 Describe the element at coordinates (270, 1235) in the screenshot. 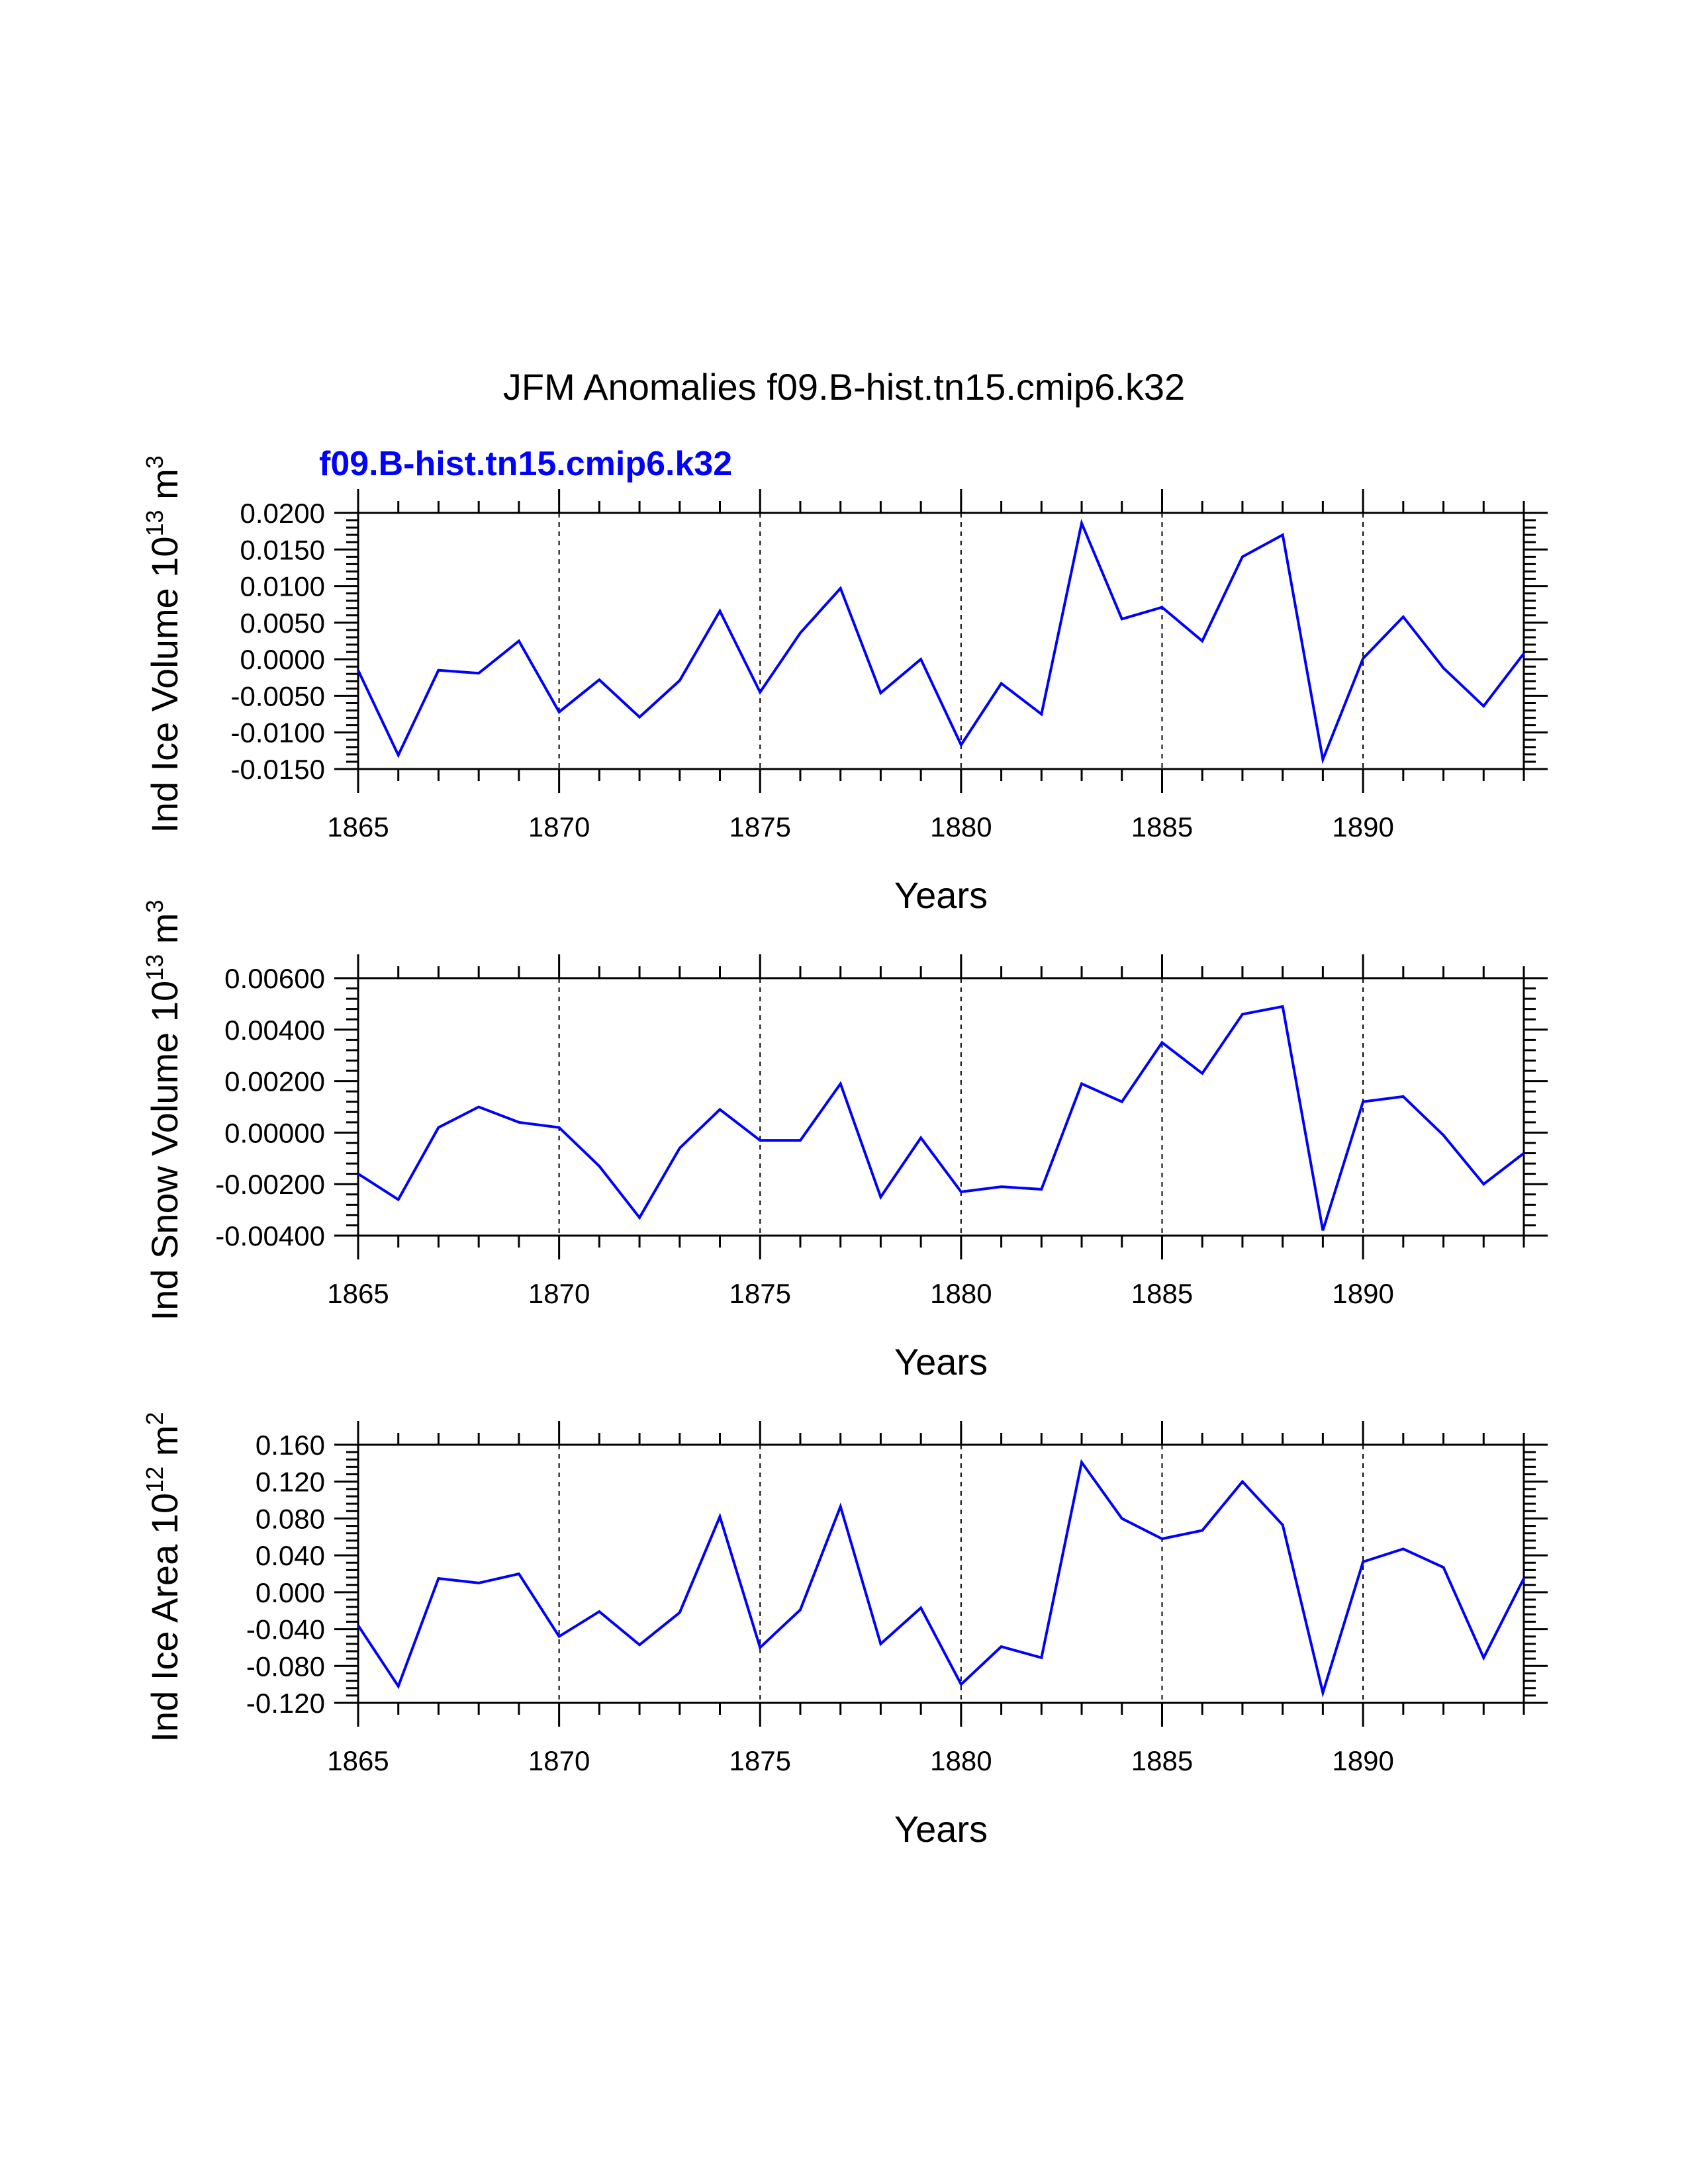

I see `y-tick-label: -0.00400` at that location.